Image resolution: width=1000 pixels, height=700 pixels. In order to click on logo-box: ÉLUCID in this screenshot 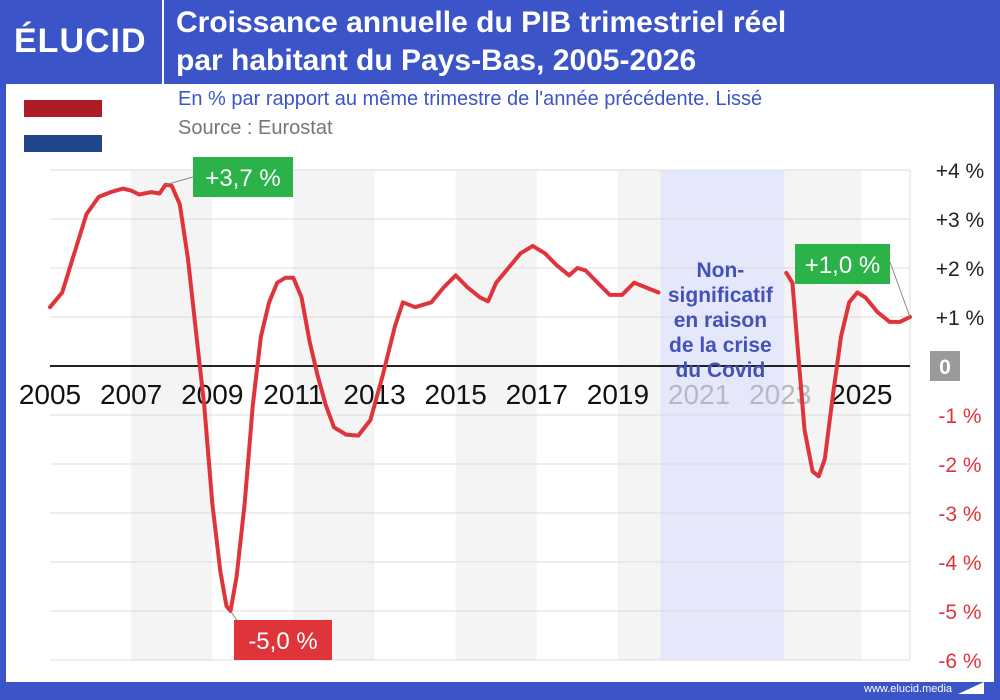, I will do `click(81, 42)`.